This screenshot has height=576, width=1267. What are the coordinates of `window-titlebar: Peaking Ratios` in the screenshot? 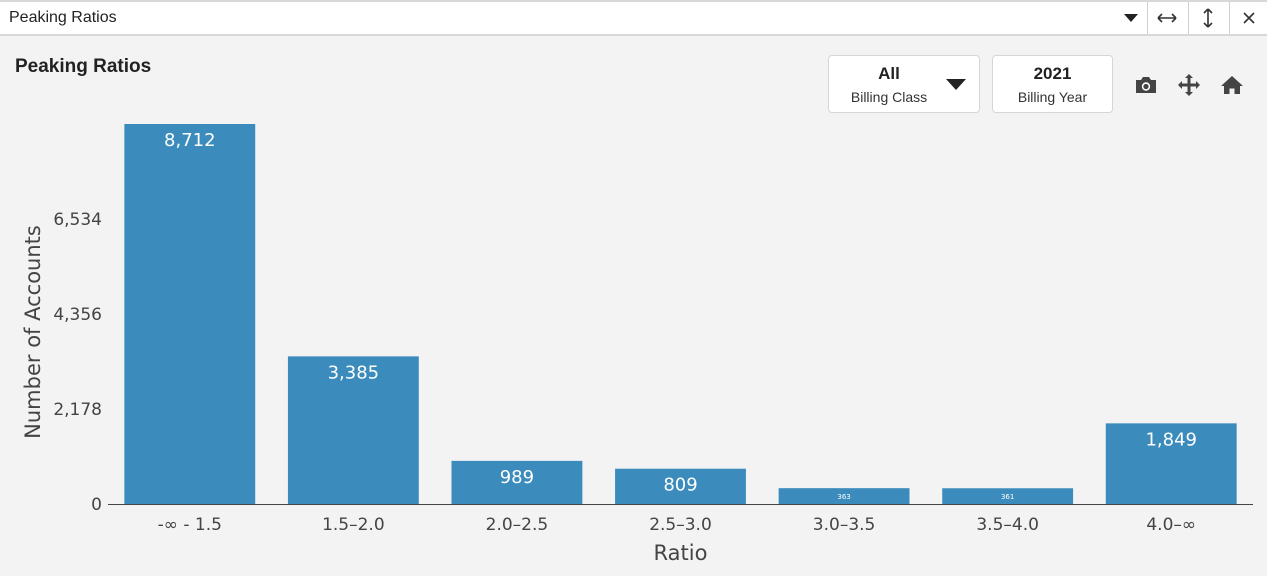 It's located at (633, 18).